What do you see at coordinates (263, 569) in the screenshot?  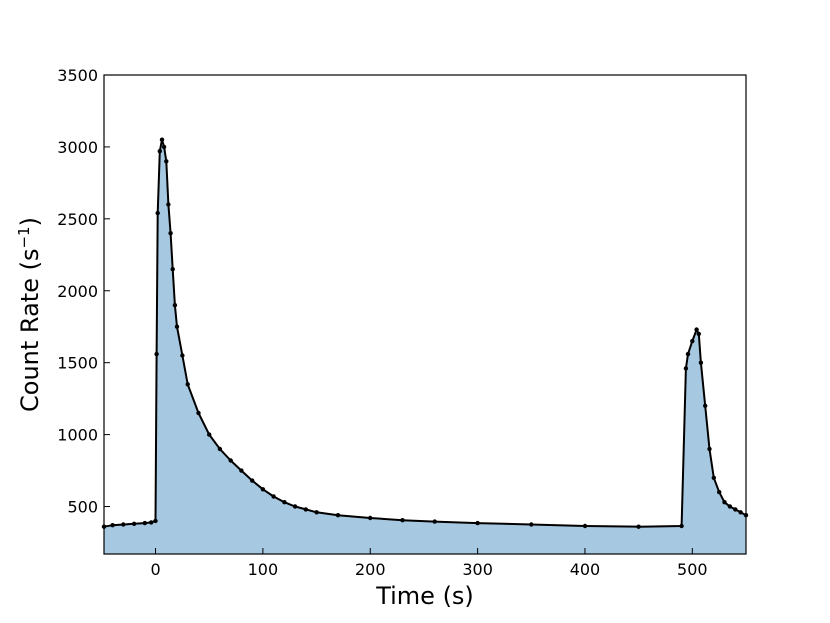 I see `x-tick-label: 100` at bounding box center [263, 569].